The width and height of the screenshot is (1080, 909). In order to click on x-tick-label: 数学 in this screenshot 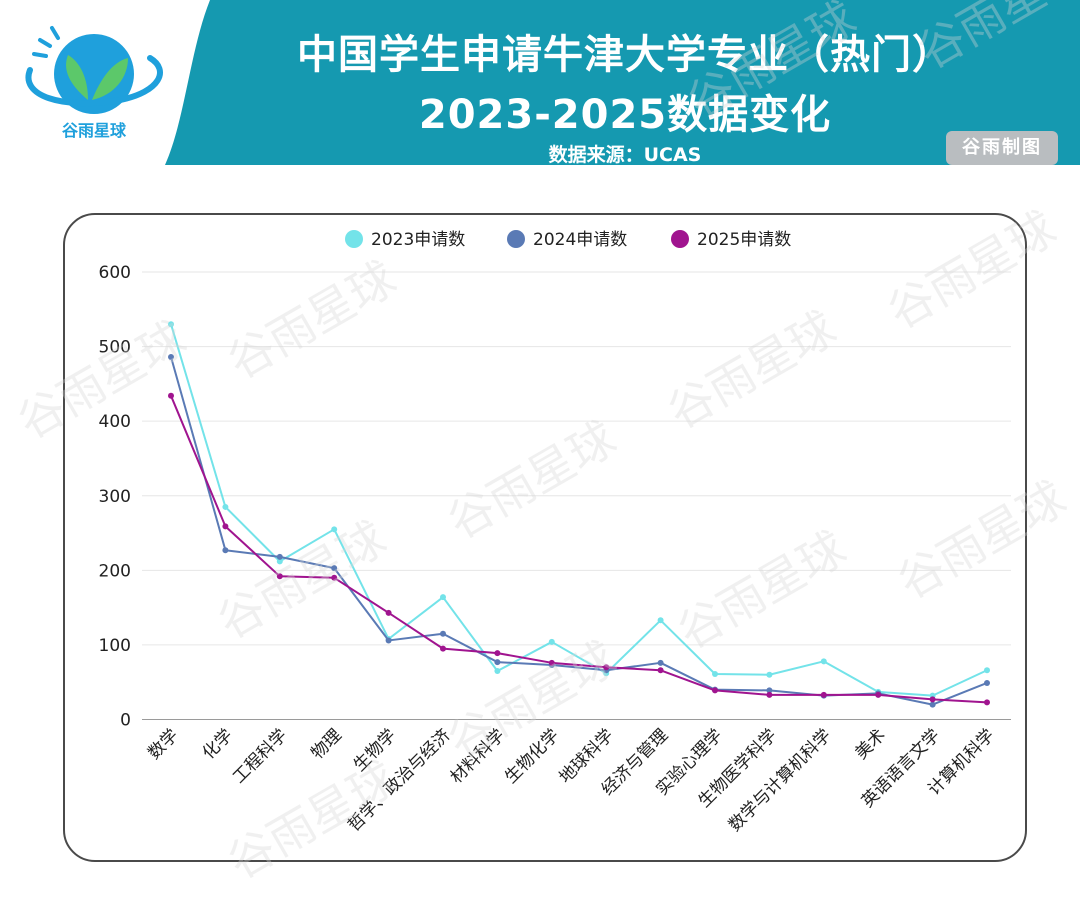, I will do `click(163, 744)`.